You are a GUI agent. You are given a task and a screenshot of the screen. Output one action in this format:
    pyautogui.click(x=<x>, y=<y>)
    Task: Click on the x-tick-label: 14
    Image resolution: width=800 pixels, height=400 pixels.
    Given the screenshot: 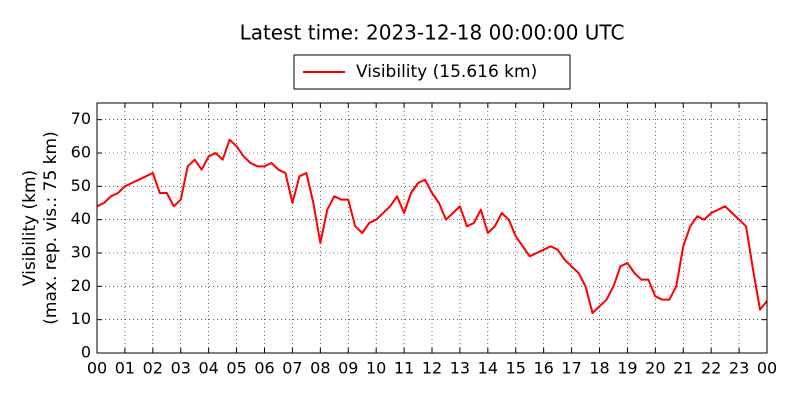 What is the action you would take?
    pyautogui.click(x=488, y=368)
    